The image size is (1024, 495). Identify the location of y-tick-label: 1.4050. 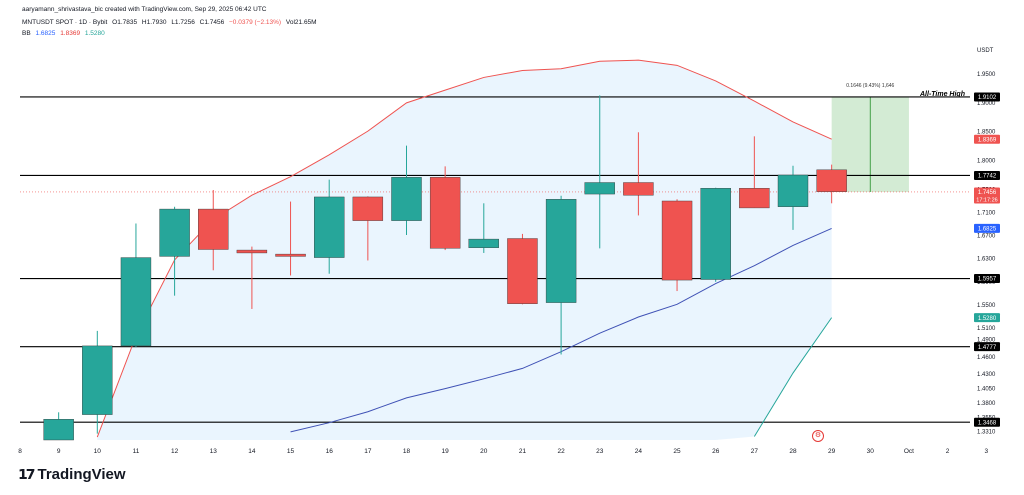
(986, 390).